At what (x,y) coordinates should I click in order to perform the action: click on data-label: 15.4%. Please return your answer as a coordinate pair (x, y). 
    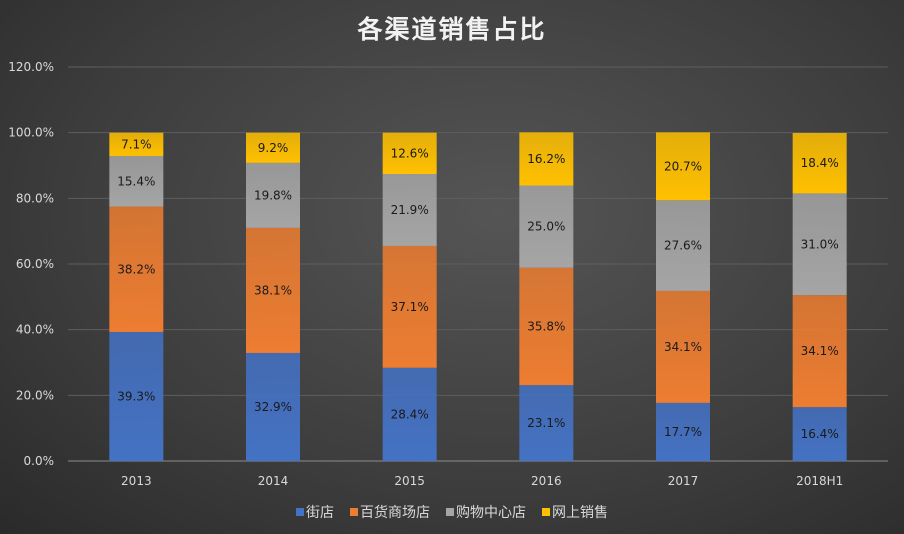
    Looking at the image, I should click on (136, 181).